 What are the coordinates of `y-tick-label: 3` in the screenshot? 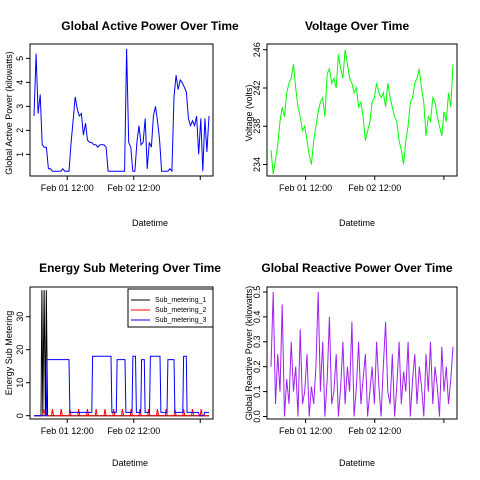 It's located at (20, 106).